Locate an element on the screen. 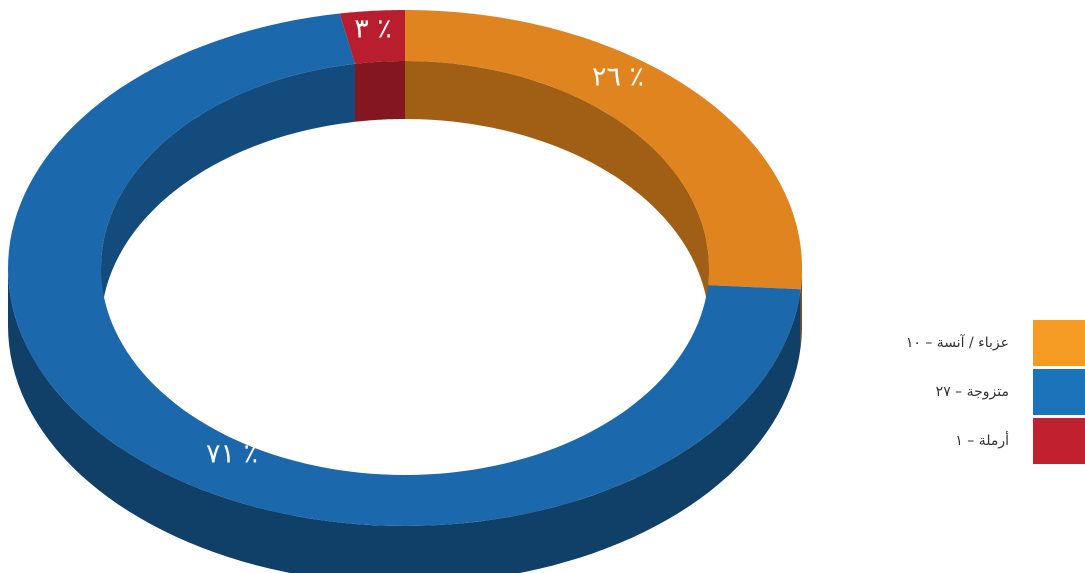  legend-item-married: متزوجة – ٢٧ is located at coordinates (957, 392).